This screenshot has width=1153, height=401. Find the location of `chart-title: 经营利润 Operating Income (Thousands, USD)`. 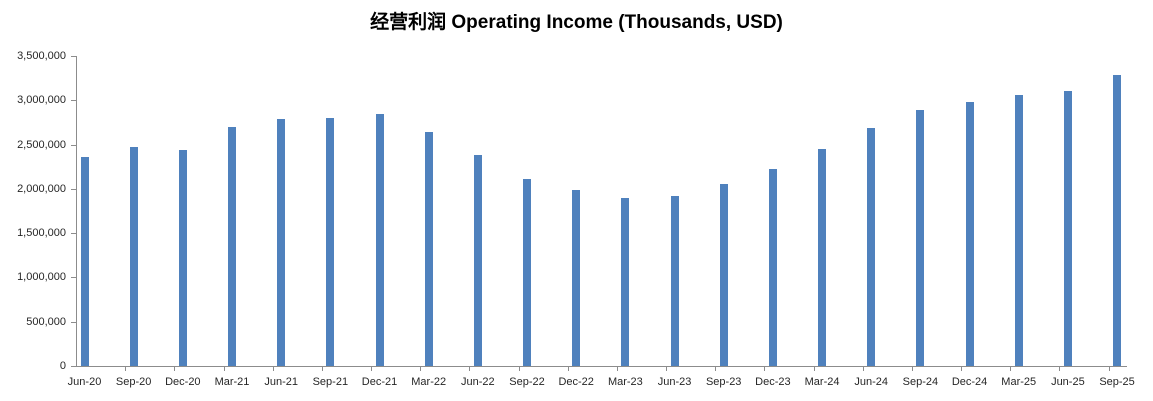

chart-title: 经营利润 Operating Income (Thousands, USD) is located at coordinates (576, 22).